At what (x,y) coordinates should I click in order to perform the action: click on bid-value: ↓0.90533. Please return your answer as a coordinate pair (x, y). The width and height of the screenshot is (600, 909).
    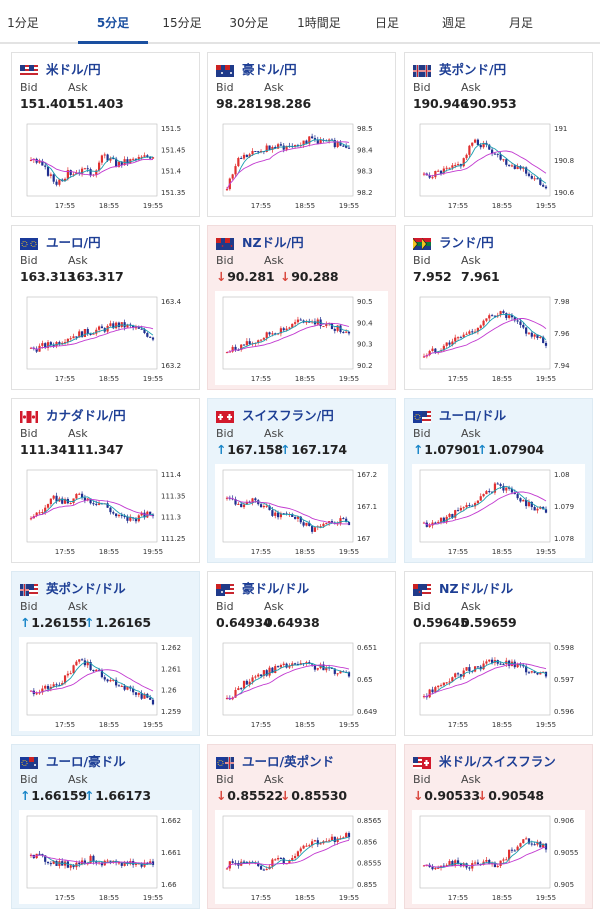
    Looking at the image, I should click on (446, 795).